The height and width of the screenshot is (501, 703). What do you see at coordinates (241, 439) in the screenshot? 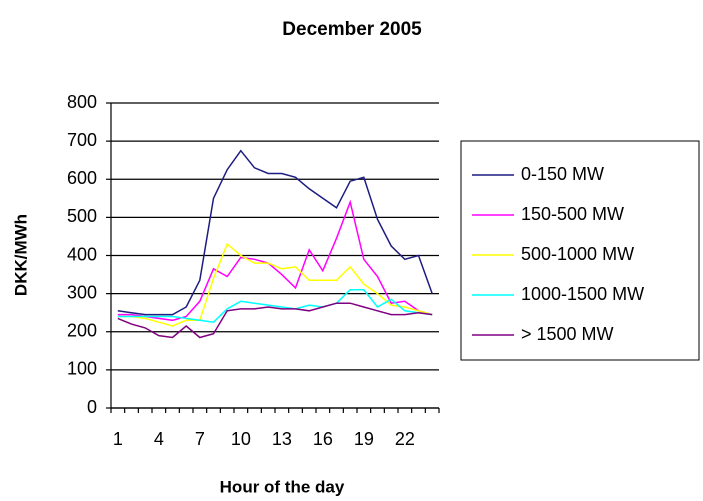
I see `x-tick-label: 10` at bounding box center [241, 439].